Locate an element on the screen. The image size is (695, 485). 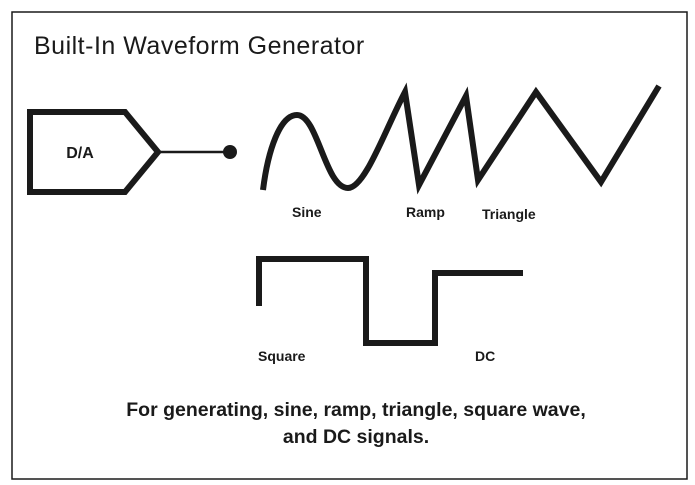
square-dc-wave is located at coordinates (389, 301).